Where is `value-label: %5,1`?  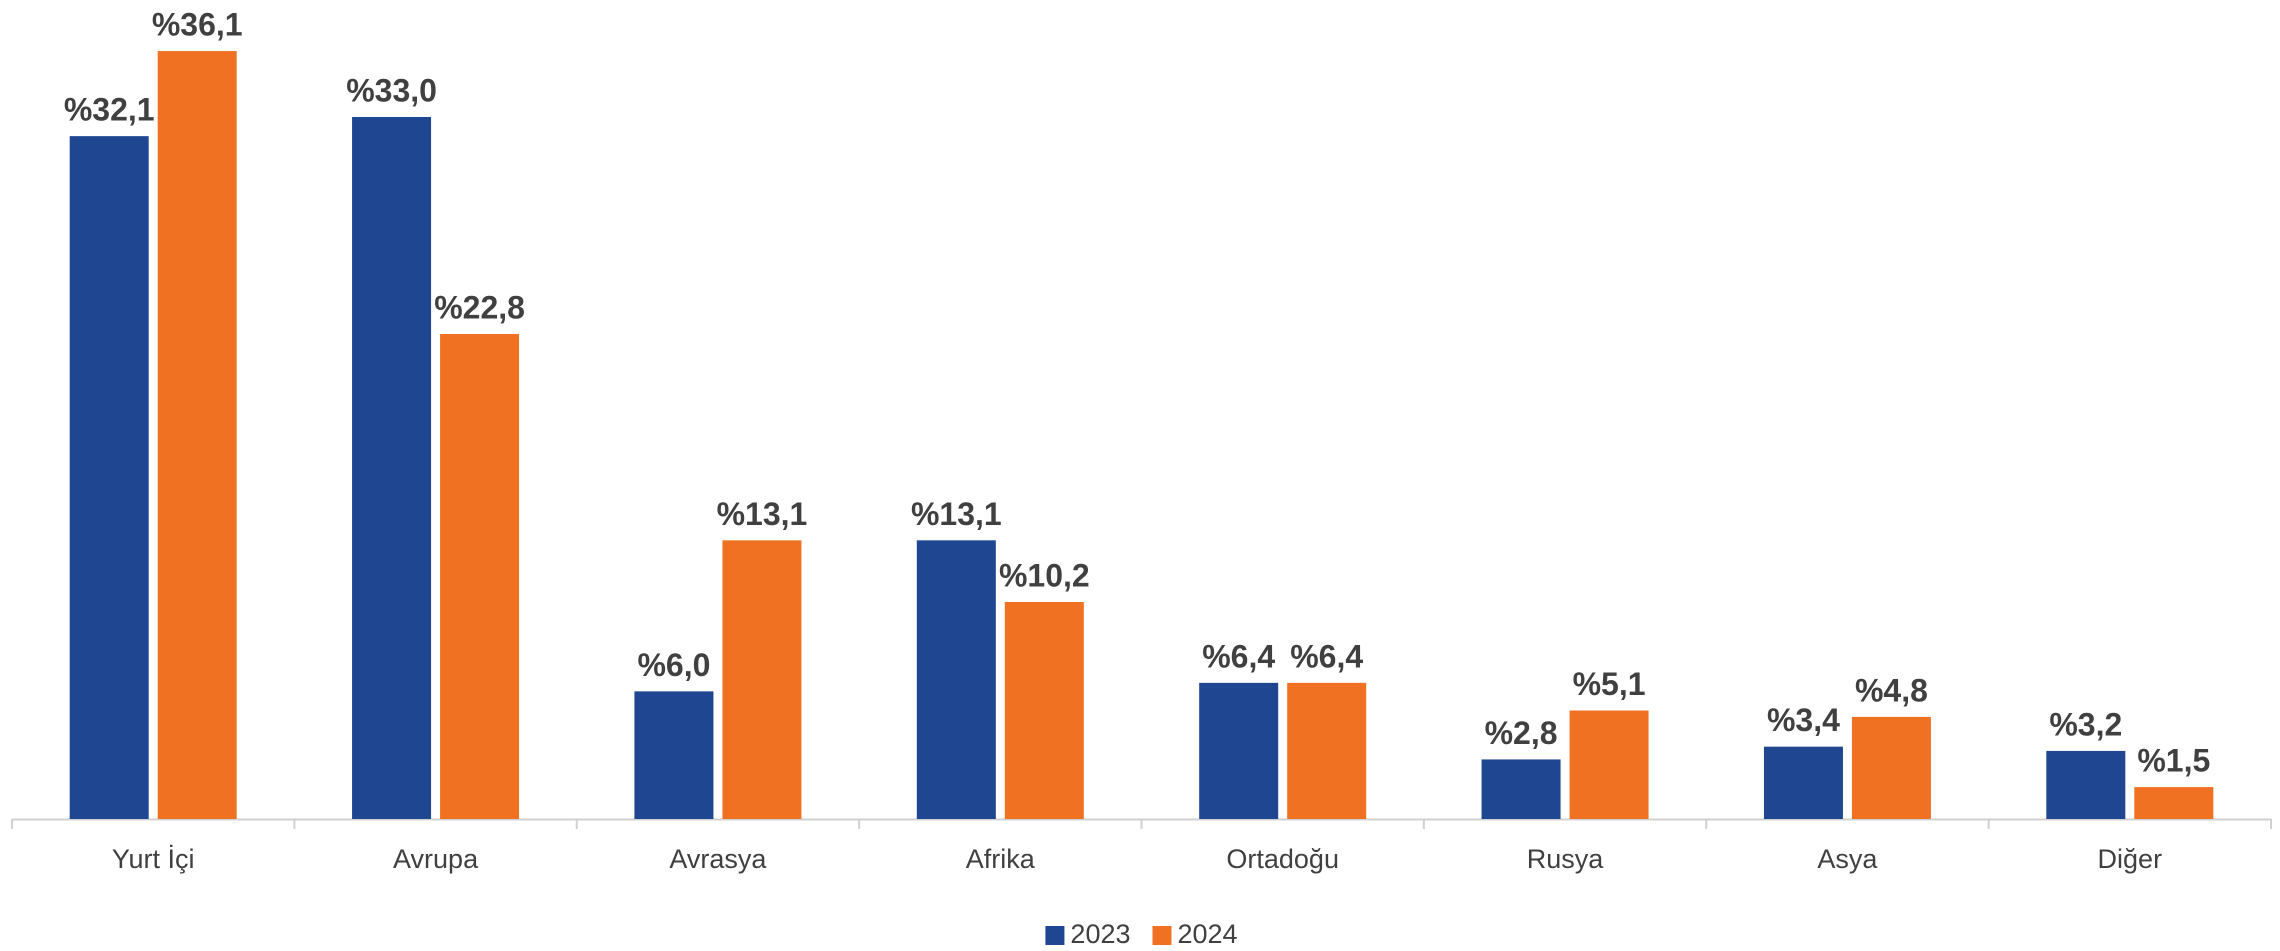
value-label: %5,1 is located at coordinates (1609, 684).